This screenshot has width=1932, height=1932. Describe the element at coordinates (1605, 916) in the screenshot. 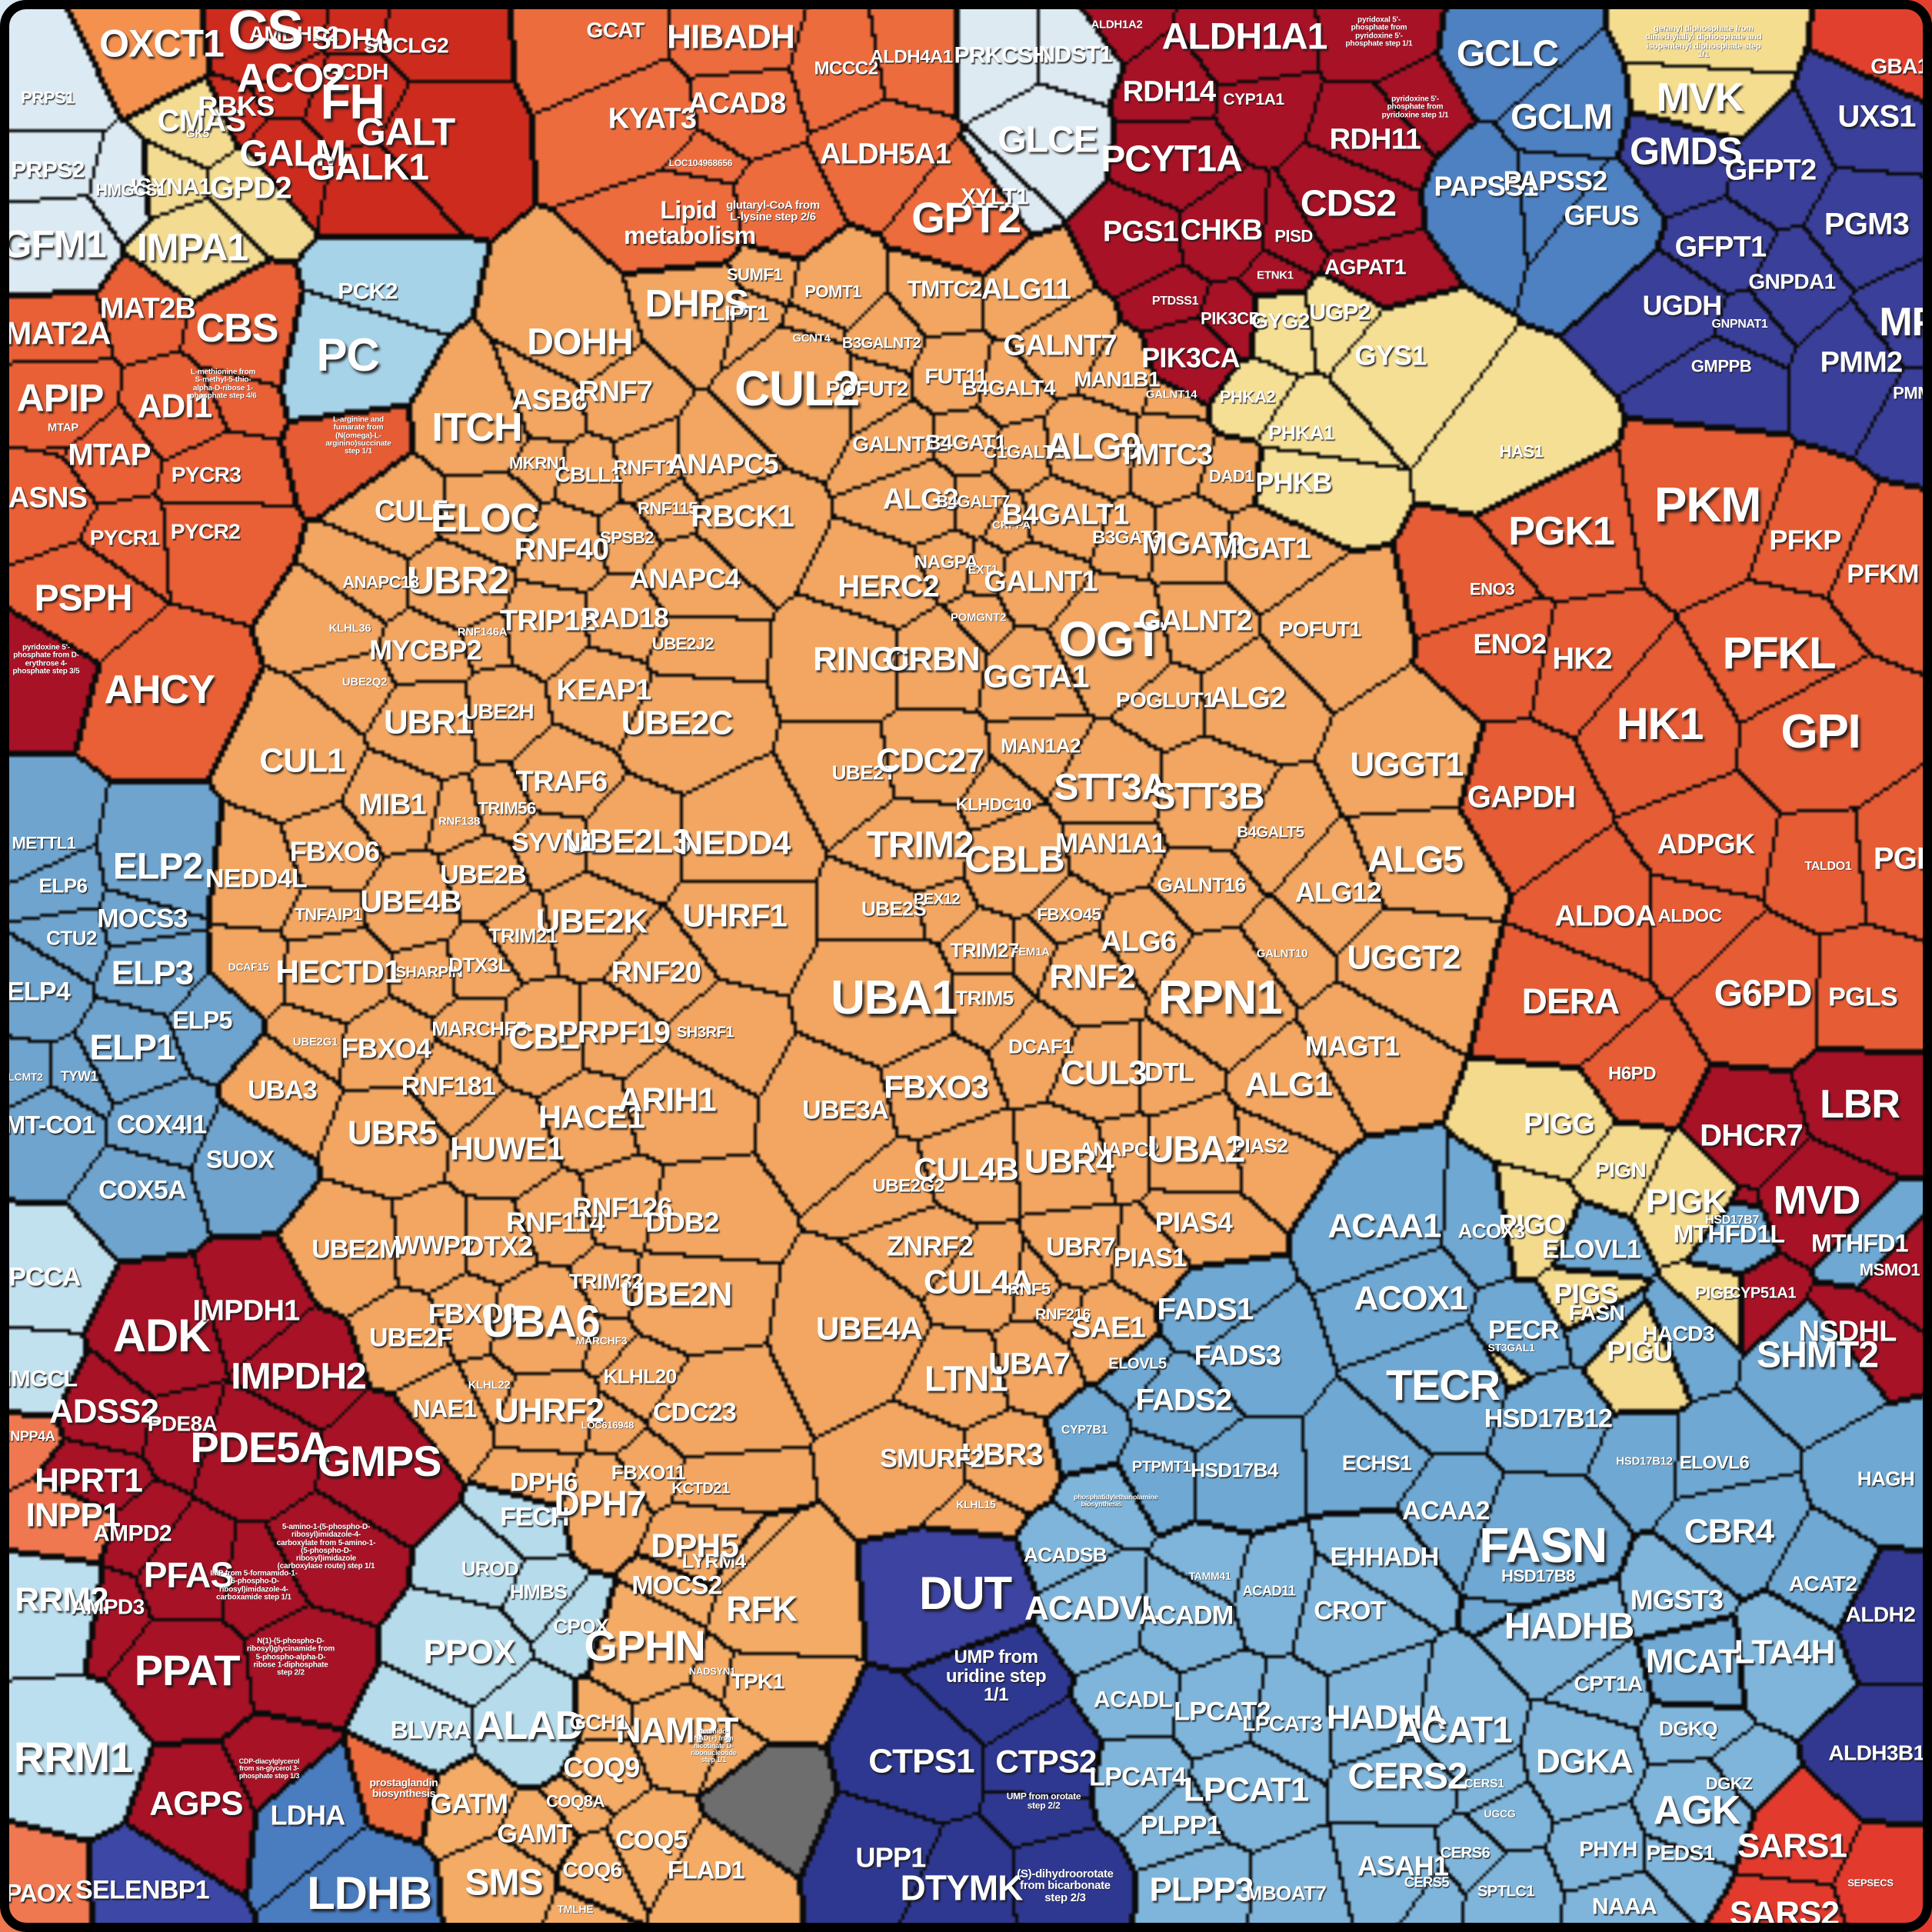

I see `cell-label: ALDOA` at that location.